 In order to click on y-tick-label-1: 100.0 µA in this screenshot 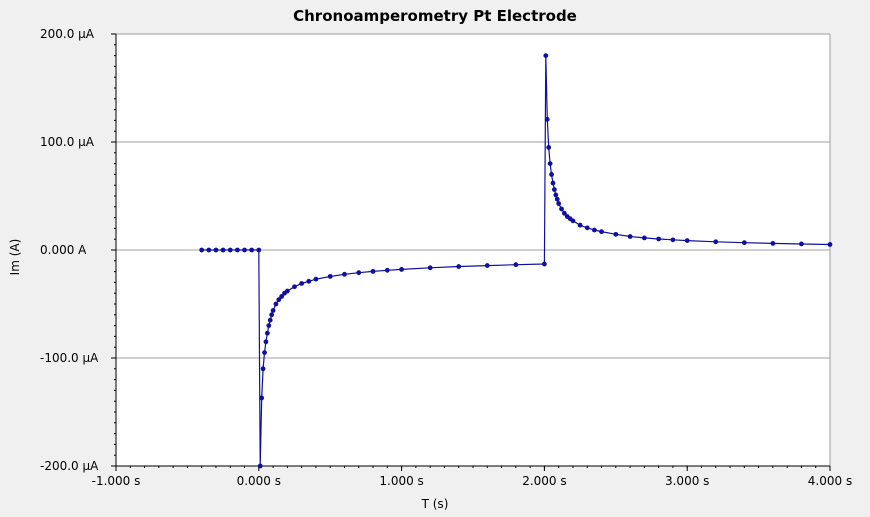, I will do `click(67, 142)`.